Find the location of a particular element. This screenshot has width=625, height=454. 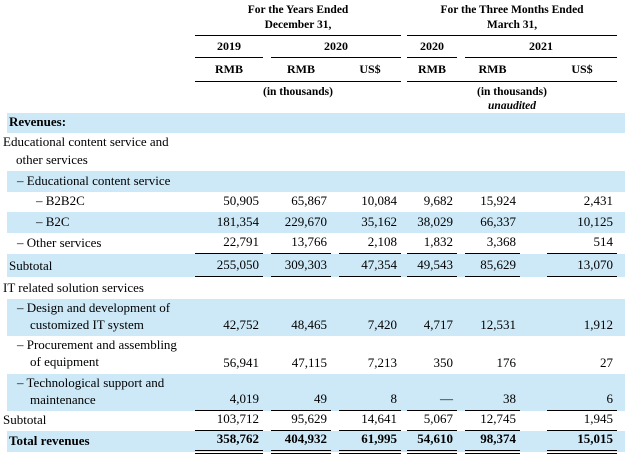

currency-label: US$ is located at coordinates (582, 69).